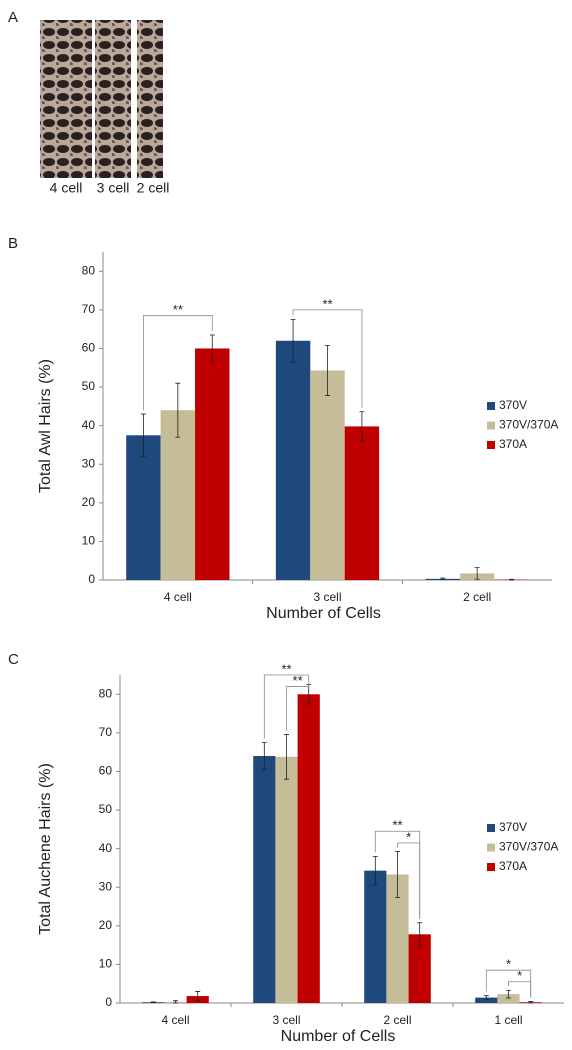 The height and width of the screenshot is (1050, 572). What do you see at coordinates (508, 1020) in the screenshot?
I see `x-tick-label: 1 cell` at bounding box center [508, 1020].